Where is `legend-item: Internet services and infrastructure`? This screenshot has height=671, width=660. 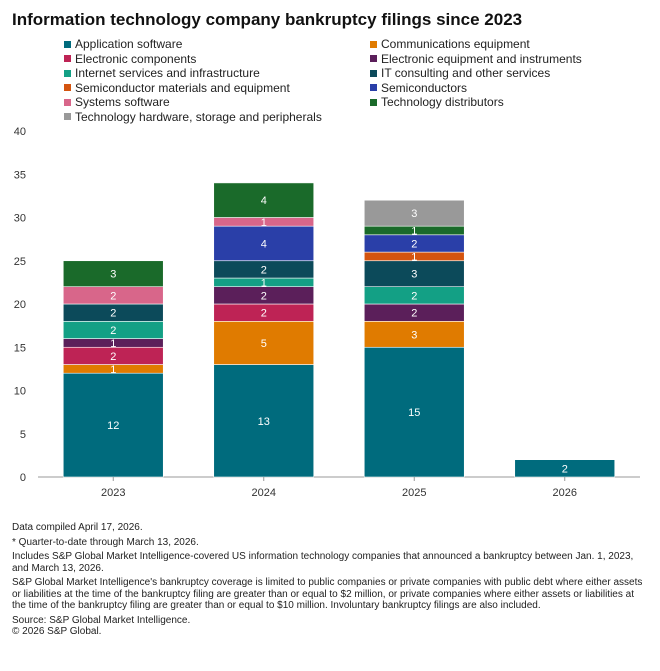
legend-item: Internet services and infrastructure is located at coordinates (162, 73).